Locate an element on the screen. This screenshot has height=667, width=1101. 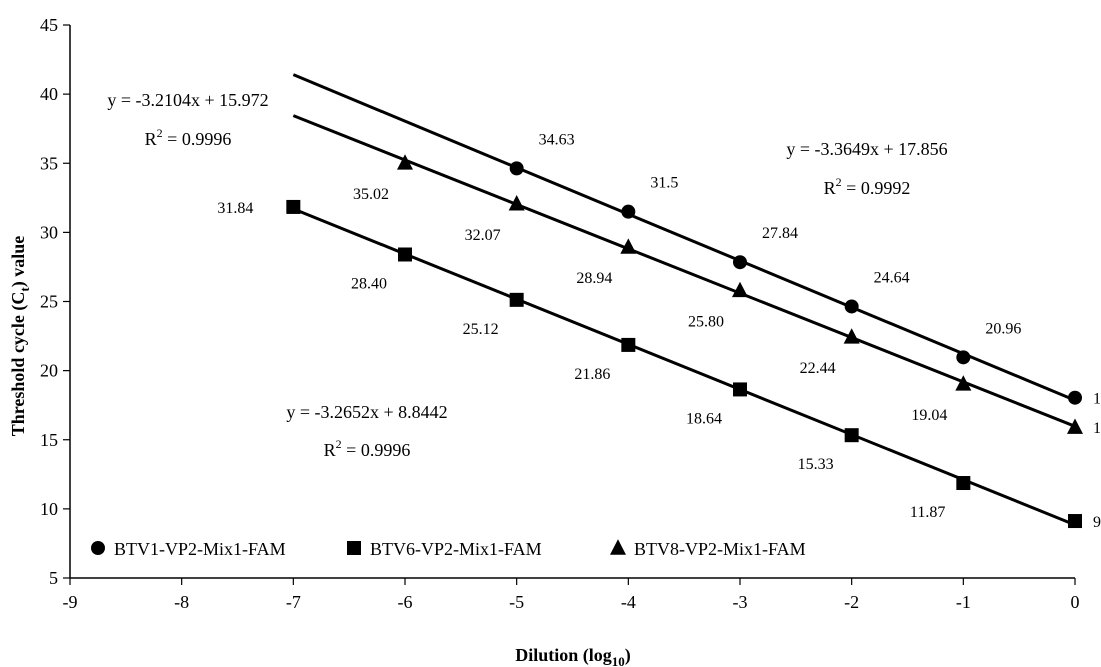
r-squared-label: R2 = 0.9992 is located at coordinates (867, 186).